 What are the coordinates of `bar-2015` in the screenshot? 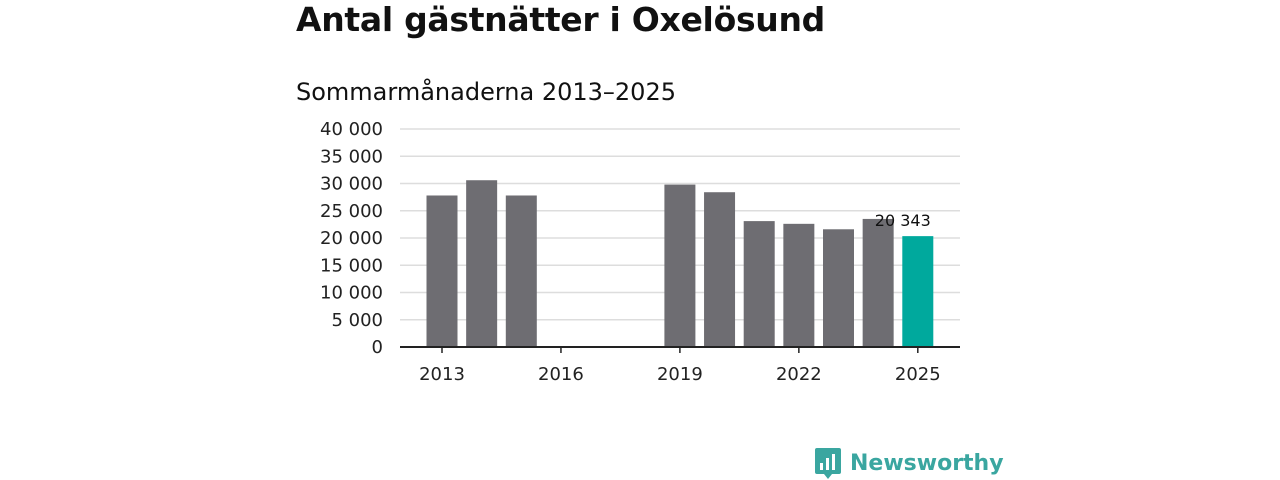 It's located at (521, 271).